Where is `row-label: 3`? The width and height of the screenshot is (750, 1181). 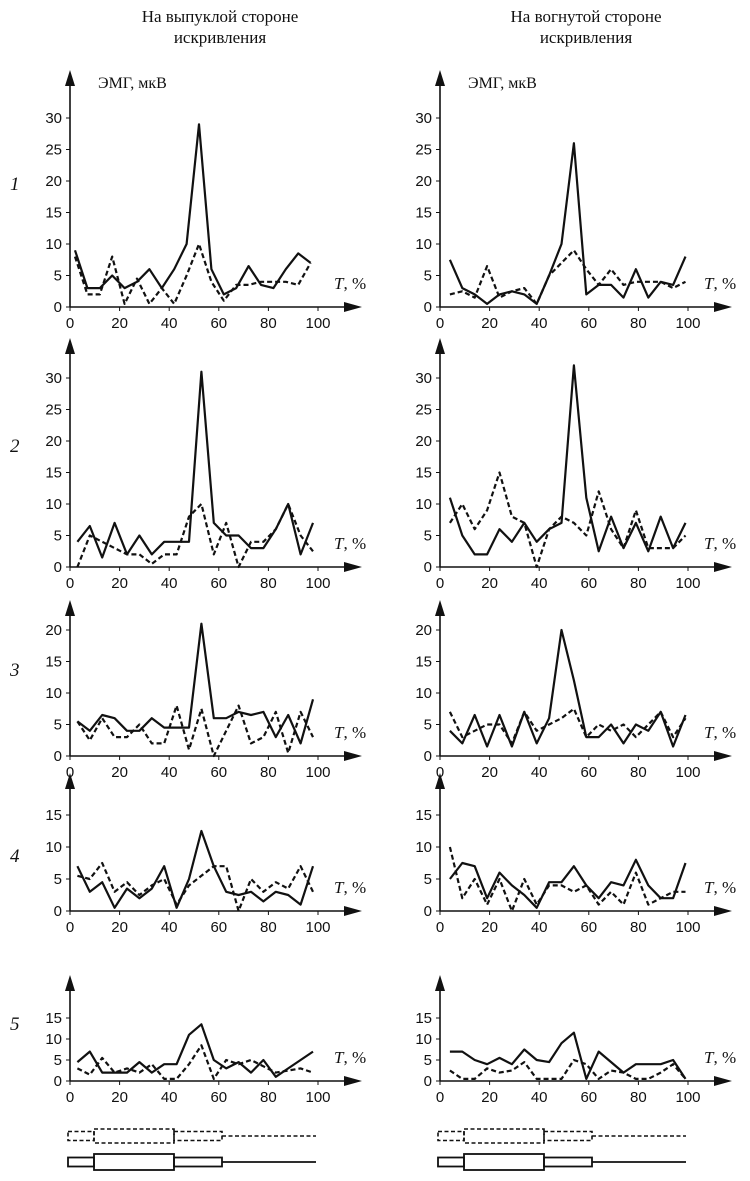 row-label: 3 is located at coordinates (14, 670).